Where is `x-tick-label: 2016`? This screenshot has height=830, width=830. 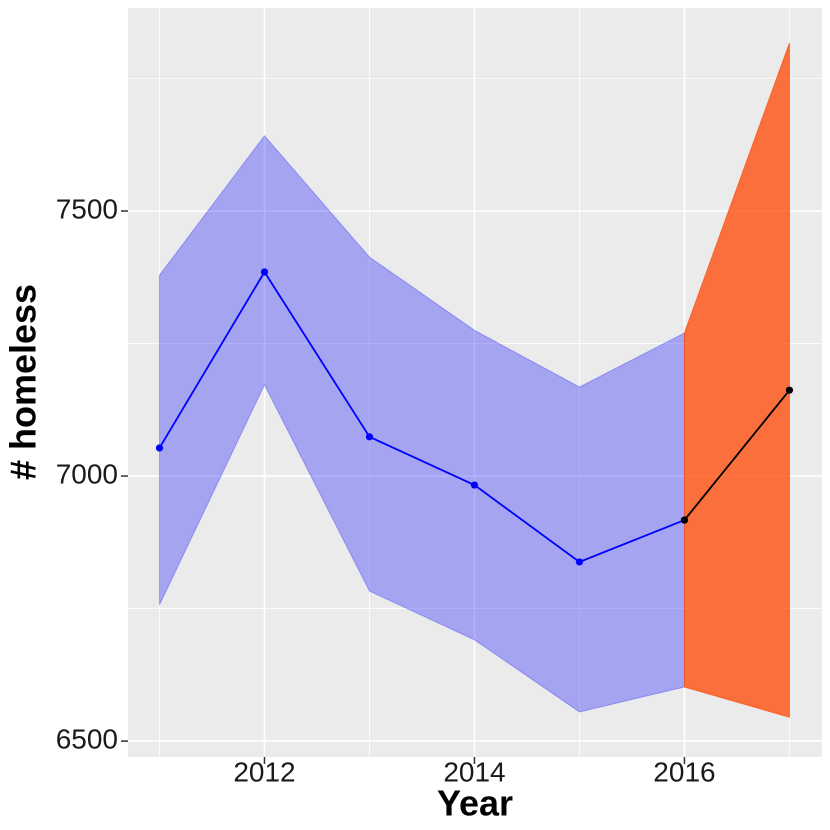
x-tick-label: 2016 is located at coordinates (684, 771).